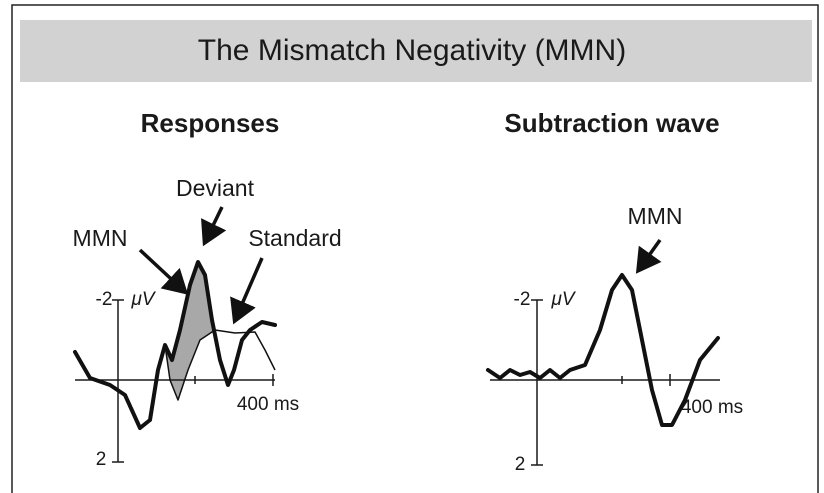  I want to click on deviant-label: Deviant, so click(215, 188).